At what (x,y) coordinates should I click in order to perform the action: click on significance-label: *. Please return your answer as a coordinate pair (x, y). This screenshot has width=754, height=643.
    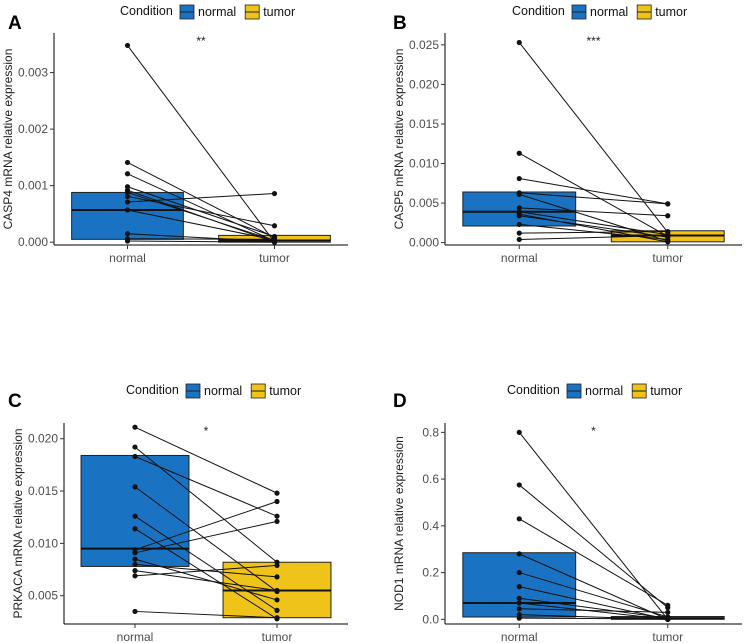
    Looking at the image, I should click on (206, 431).